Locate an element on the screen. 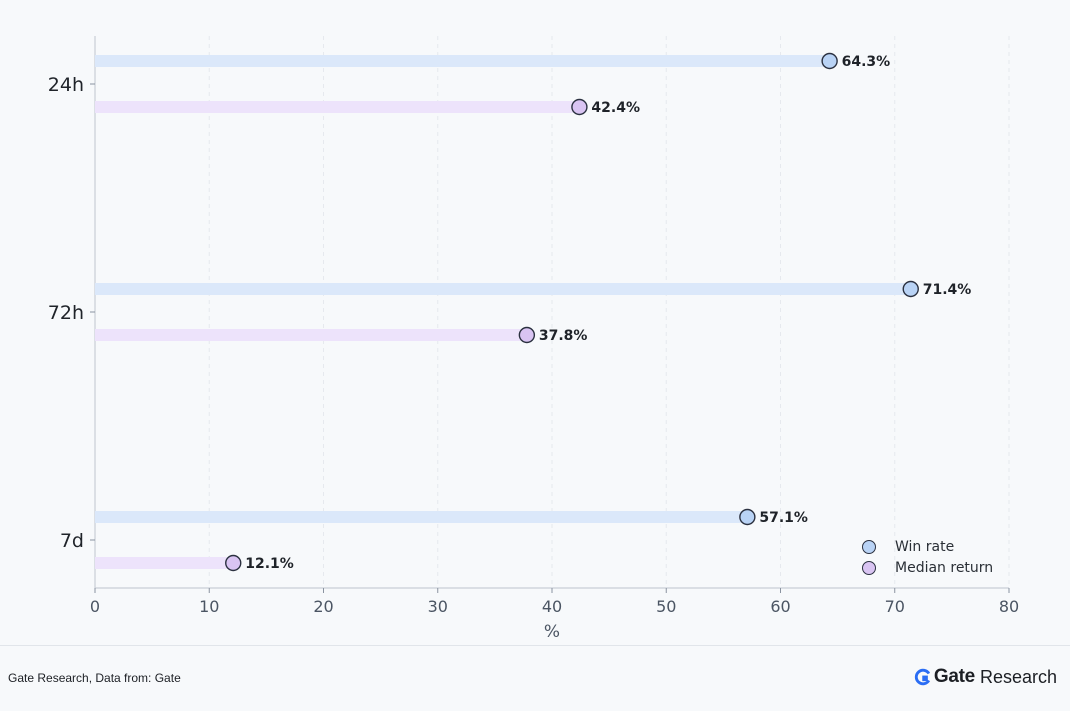 This screenshot has width=1070, height=711. x-axis-label: % is located at coordinates (552, 632).